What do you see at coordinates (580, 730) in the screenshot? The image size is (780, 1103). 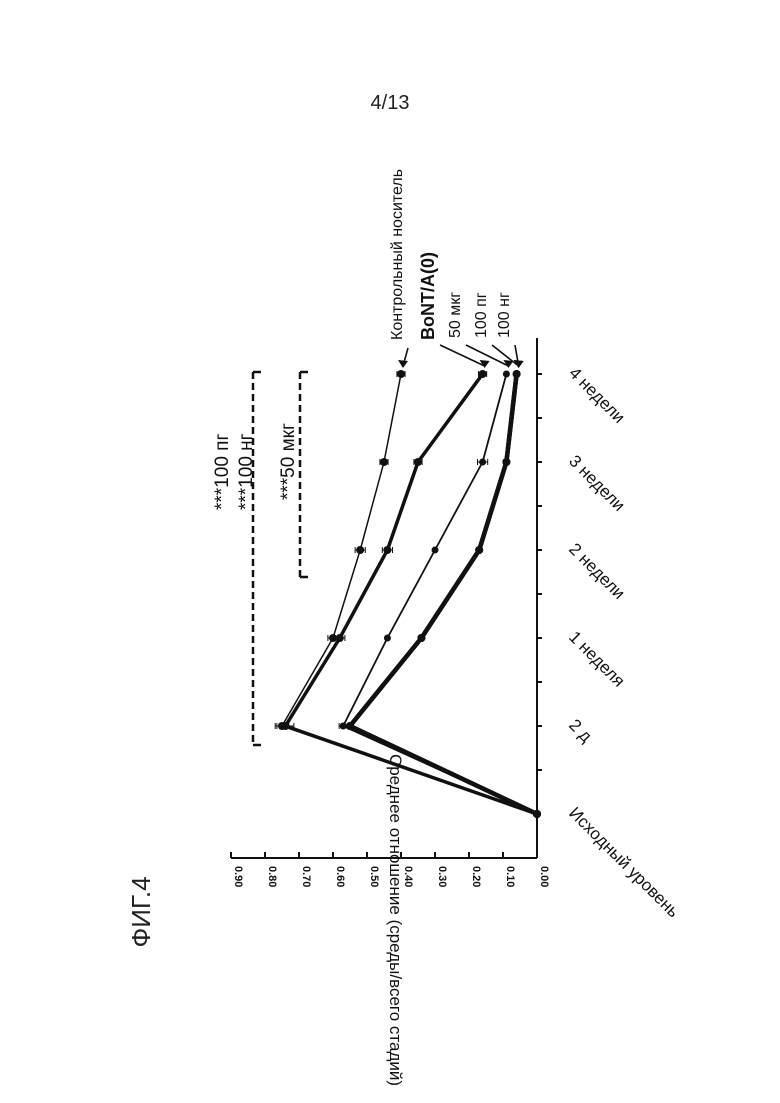 I see `category-label: 2 д` at bounding box center [580, 730].